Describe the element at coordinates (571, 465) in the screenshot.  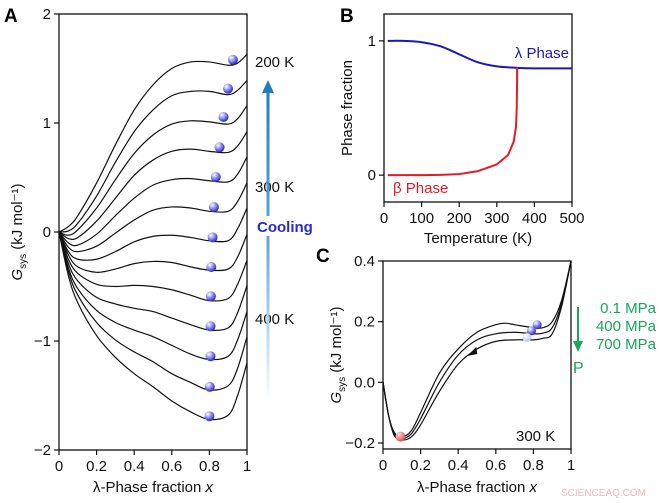
I see `c-x-tick-label: 1` at that location.